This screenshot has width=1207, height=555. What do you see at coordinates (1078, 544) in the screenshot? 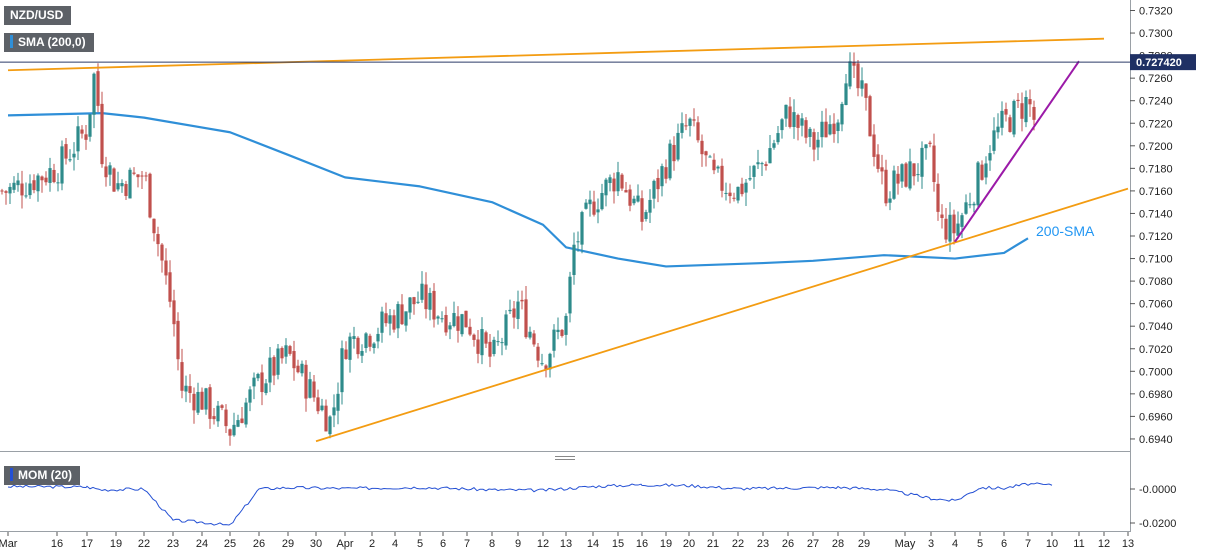
I see `date-tick-label: 11` at bounding box center [1078, 544].